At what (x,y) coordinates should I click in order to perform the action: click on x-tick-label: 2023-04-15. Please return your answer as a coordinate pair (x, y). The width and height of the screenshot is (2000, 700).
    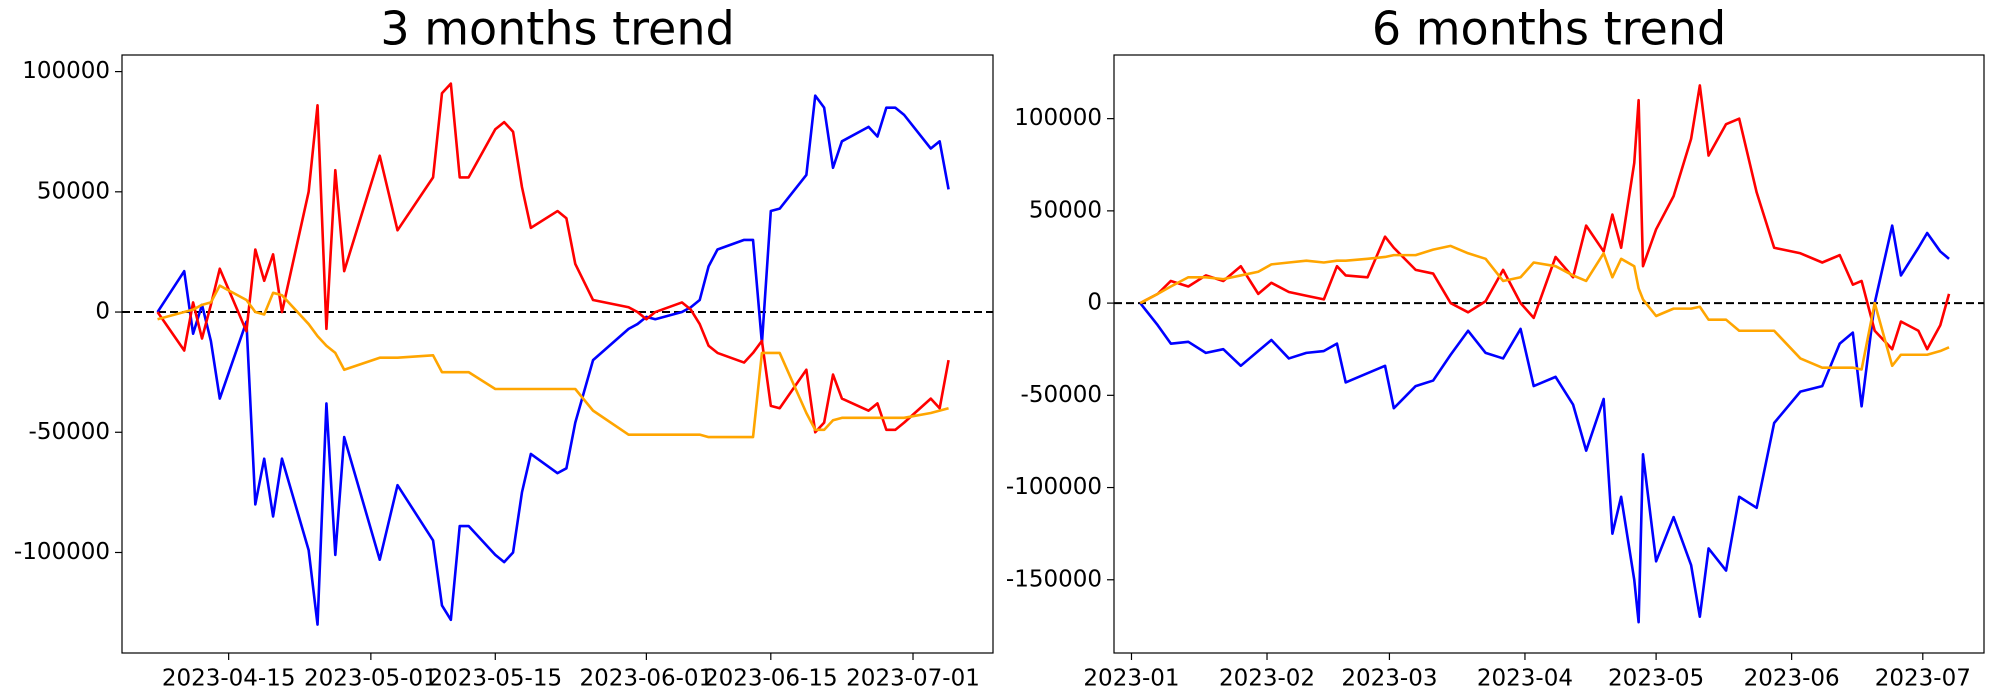
    Looking at the image, I should click on (229, 679).